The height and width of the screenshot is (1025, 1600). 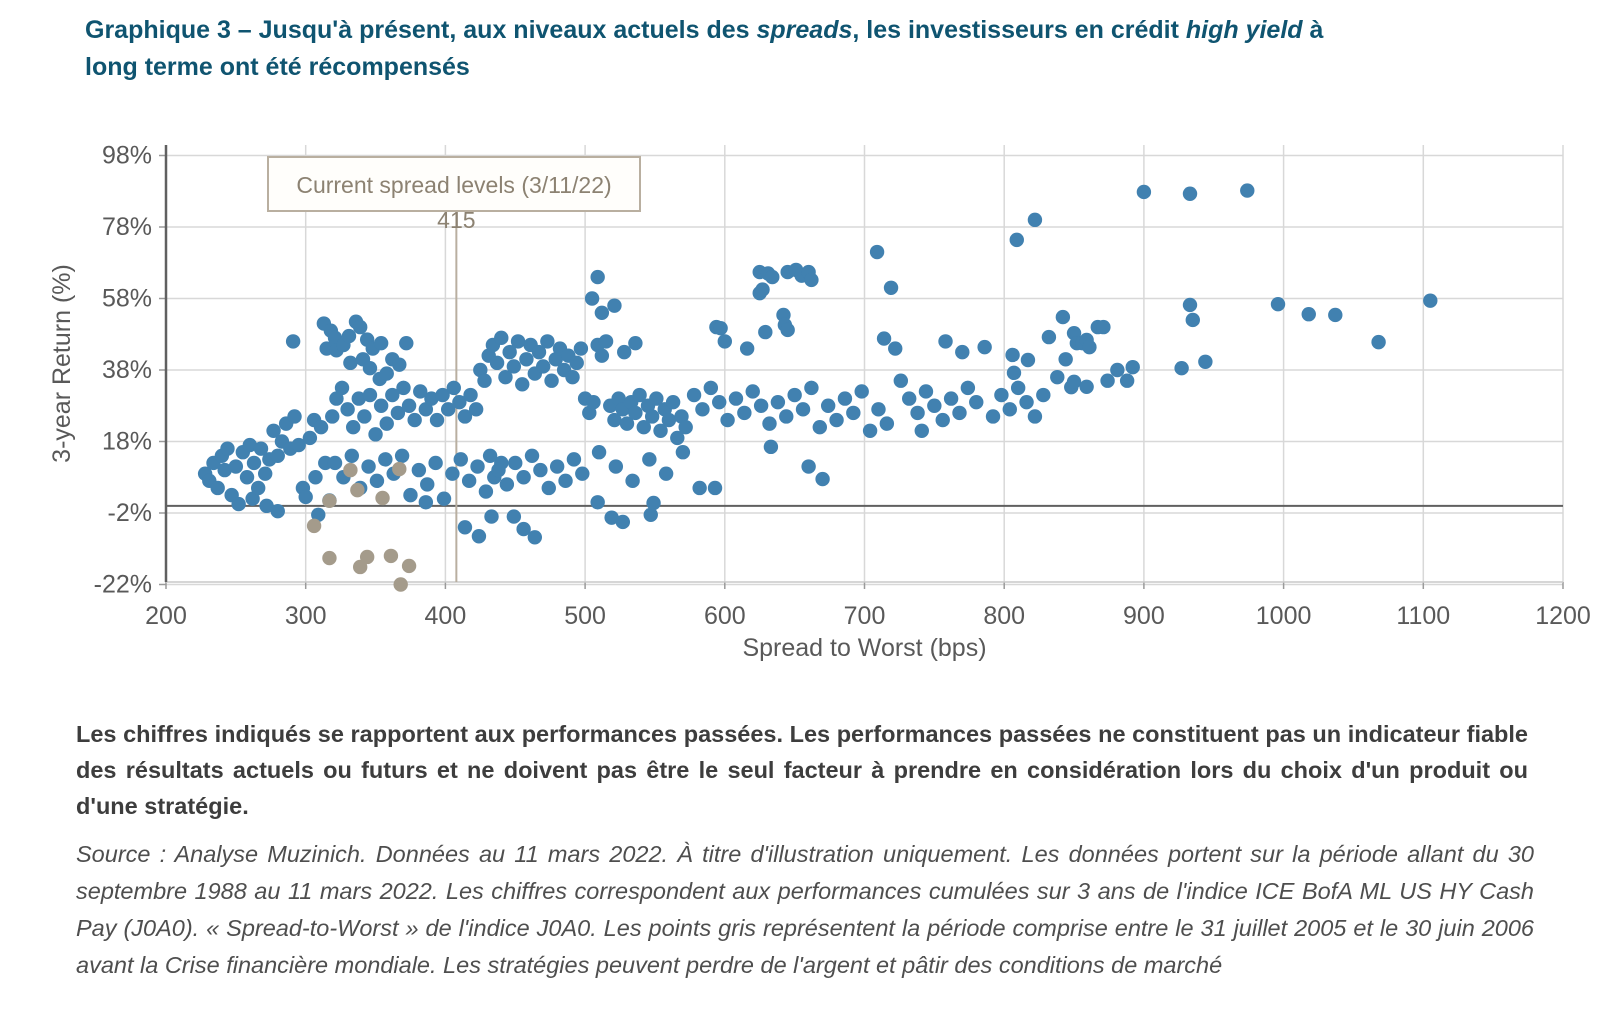 What do you see at coordinates (865, 616) in the screenshot?
I see `x-tick-label: 700` at bounding box center [865, 616].